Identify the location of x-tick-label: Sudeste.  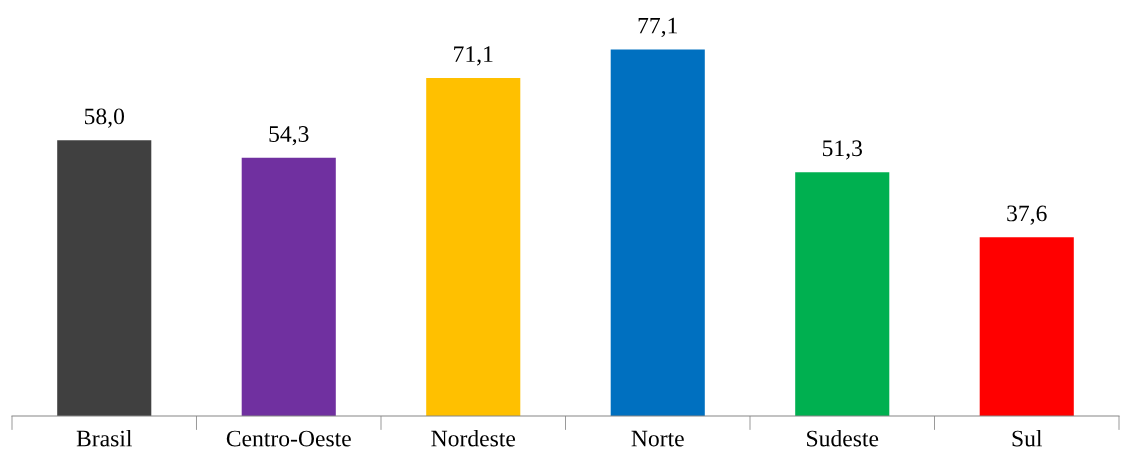
(843, 438).